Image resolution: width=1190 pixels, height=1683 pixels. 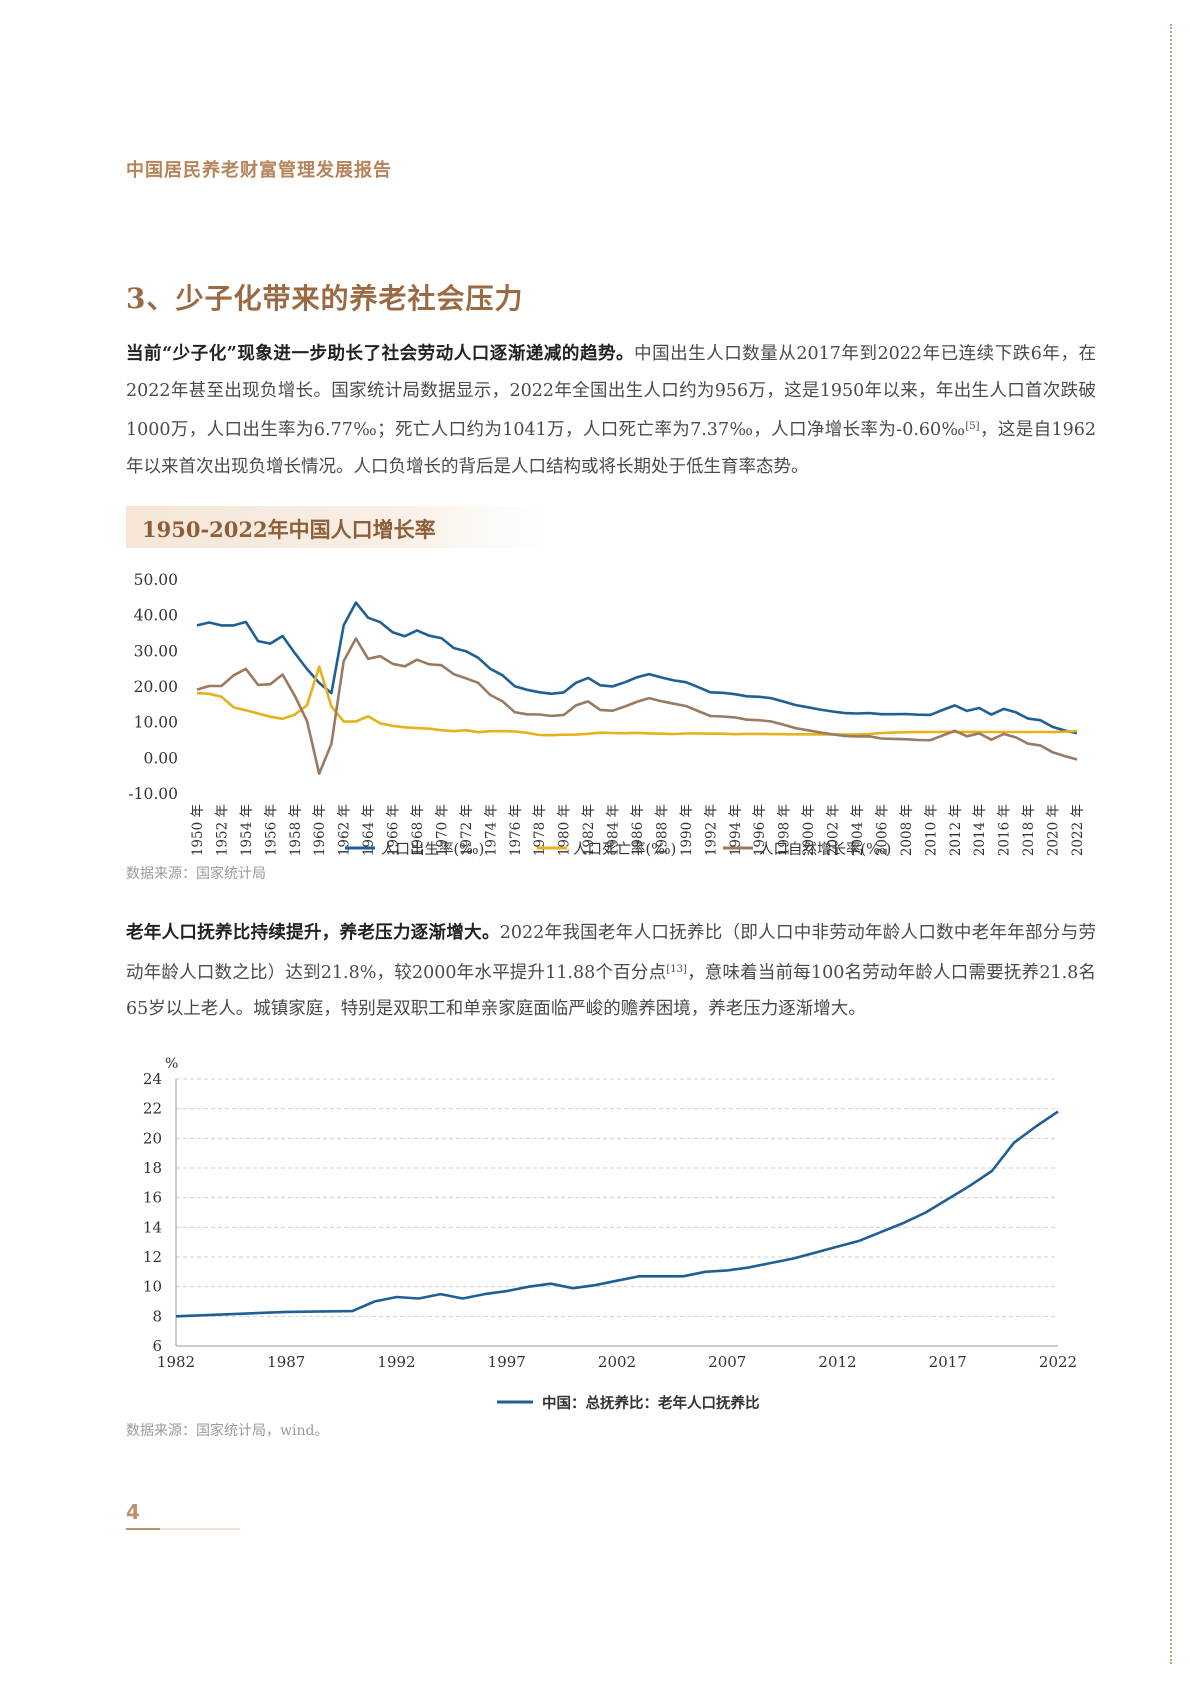 I want to click on y-tick-label: -10.00, so click(x=153, y=794).